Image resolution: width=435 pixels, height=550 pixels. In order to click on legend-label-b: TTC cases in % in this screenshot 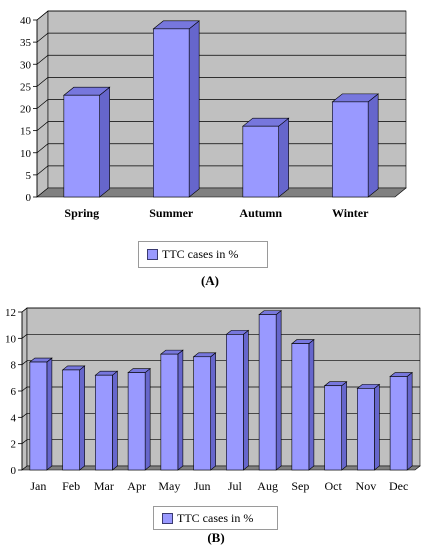, I will do `click(215, 517)`.